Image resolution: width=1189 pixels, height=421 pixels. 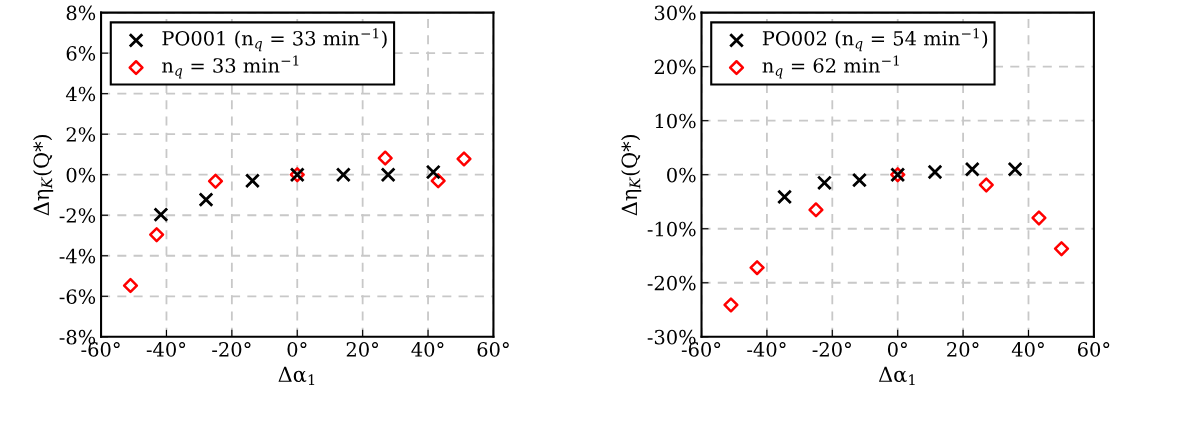 What do you see at coordinates (671, 283) in the screenshot?
I see `y-tick-label: -20%` at bounding box center [671, 283].